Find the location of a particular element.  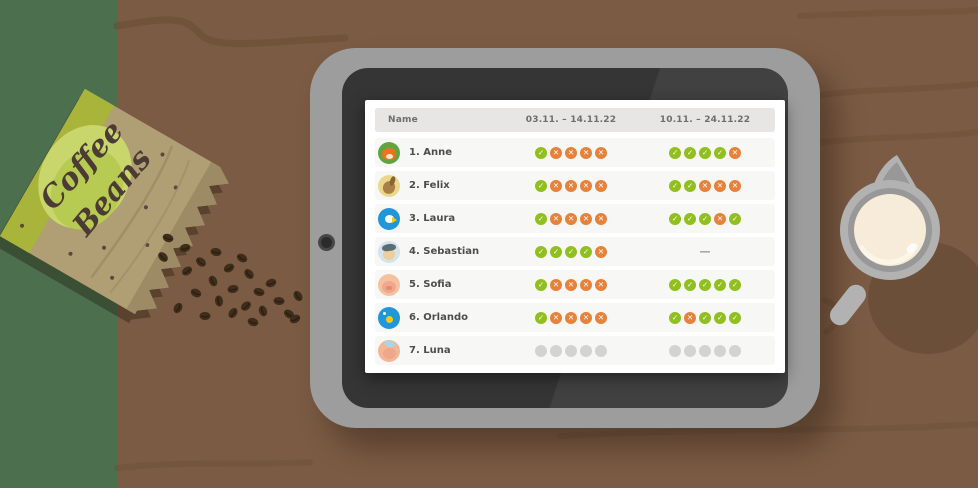

member-name: 6. Orlando is located at coordinates (438, 317).